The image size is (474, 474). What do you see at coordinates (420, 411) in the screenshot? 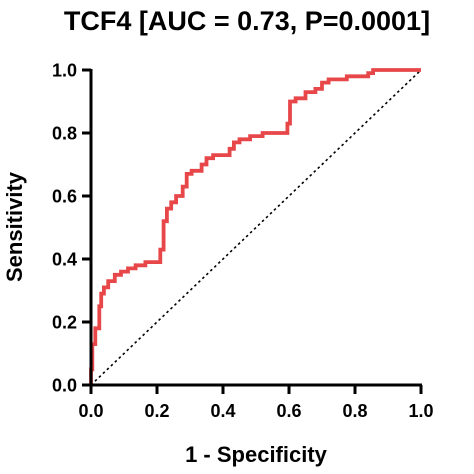
I see `x-tick-label: 1.0` at bounding box center [420, 411].